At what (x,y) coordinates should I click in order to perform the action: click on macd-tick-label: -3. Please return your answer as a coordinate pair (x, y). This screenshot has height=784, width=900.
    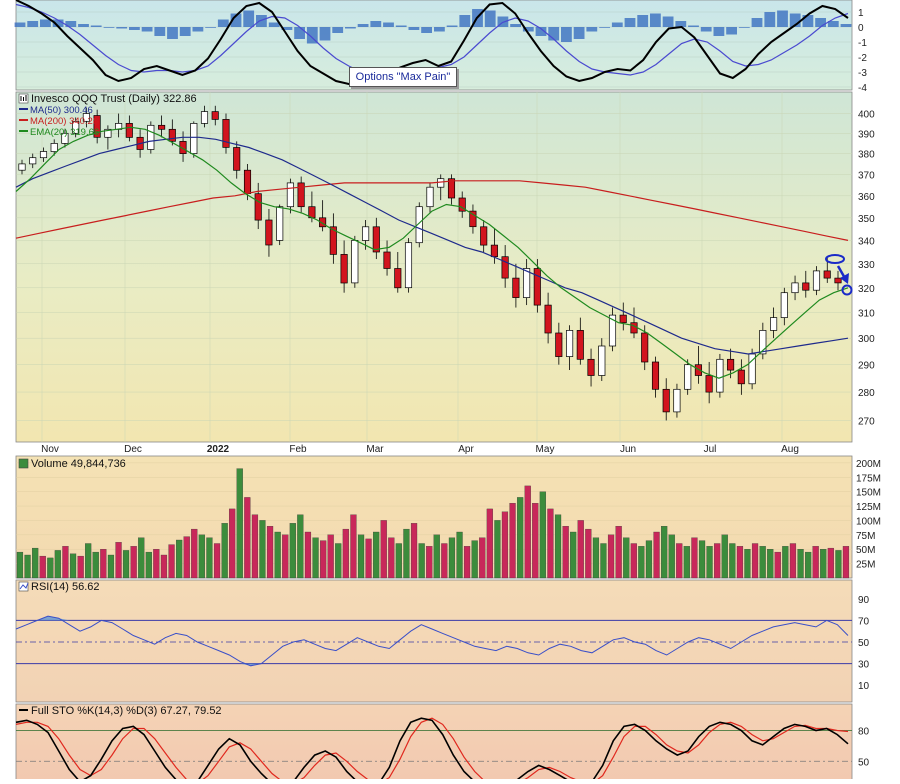
    Looking at the image, I should click on (862, 73).